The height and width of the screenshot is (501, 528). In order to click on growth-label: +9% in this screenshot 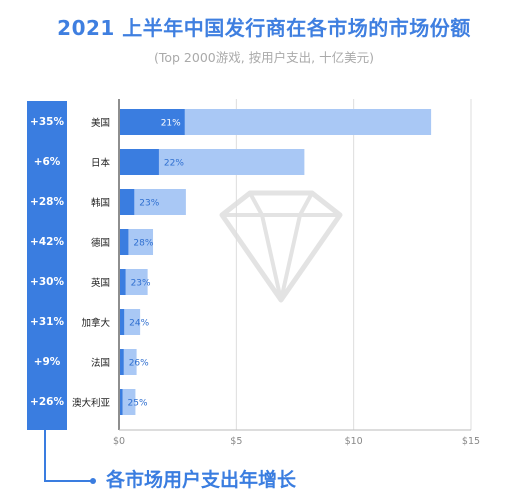, I will do `click(47, 362)`.